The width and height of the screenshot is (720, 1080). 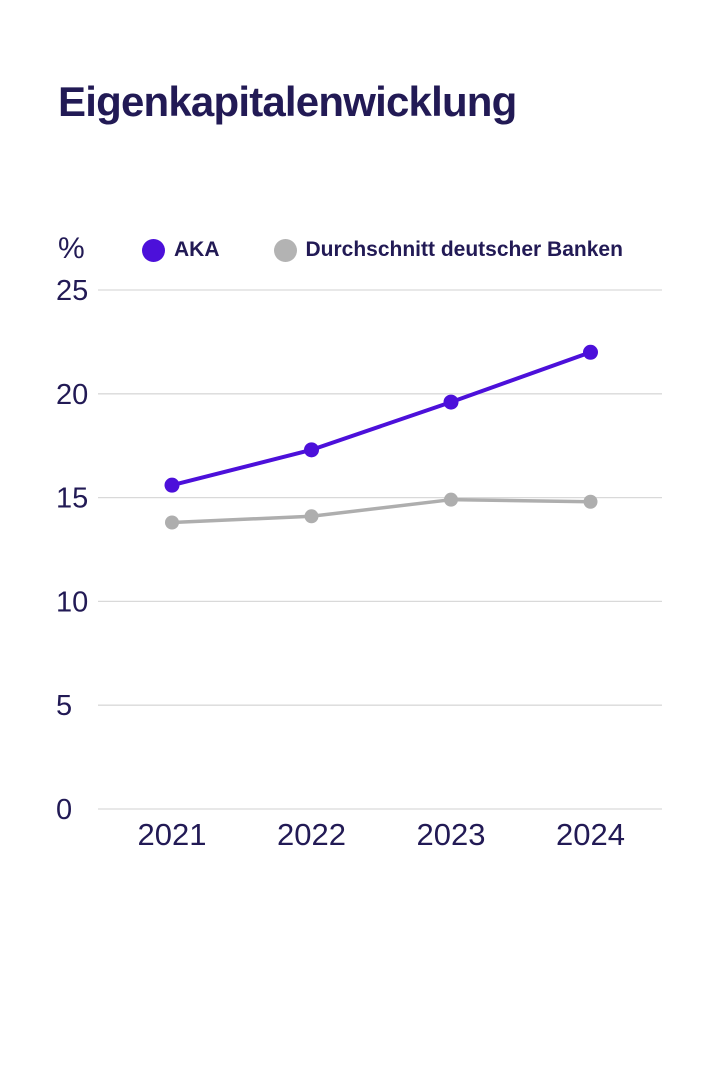 I want to click on data-point-durchschnitt-deutscher-banken-2021, so click(x=172, y=522).